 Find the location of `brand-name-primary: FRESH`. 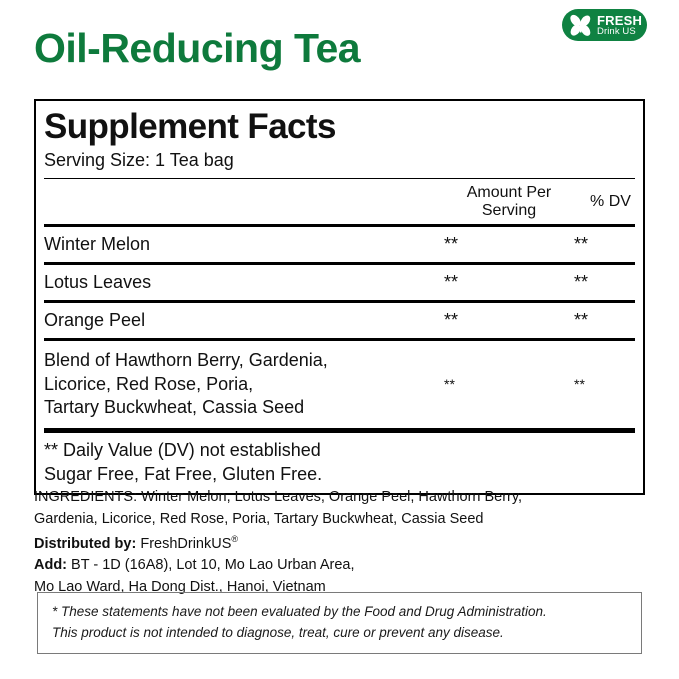

brand-name-primary: FRESH is located at coordinates (620, 20).